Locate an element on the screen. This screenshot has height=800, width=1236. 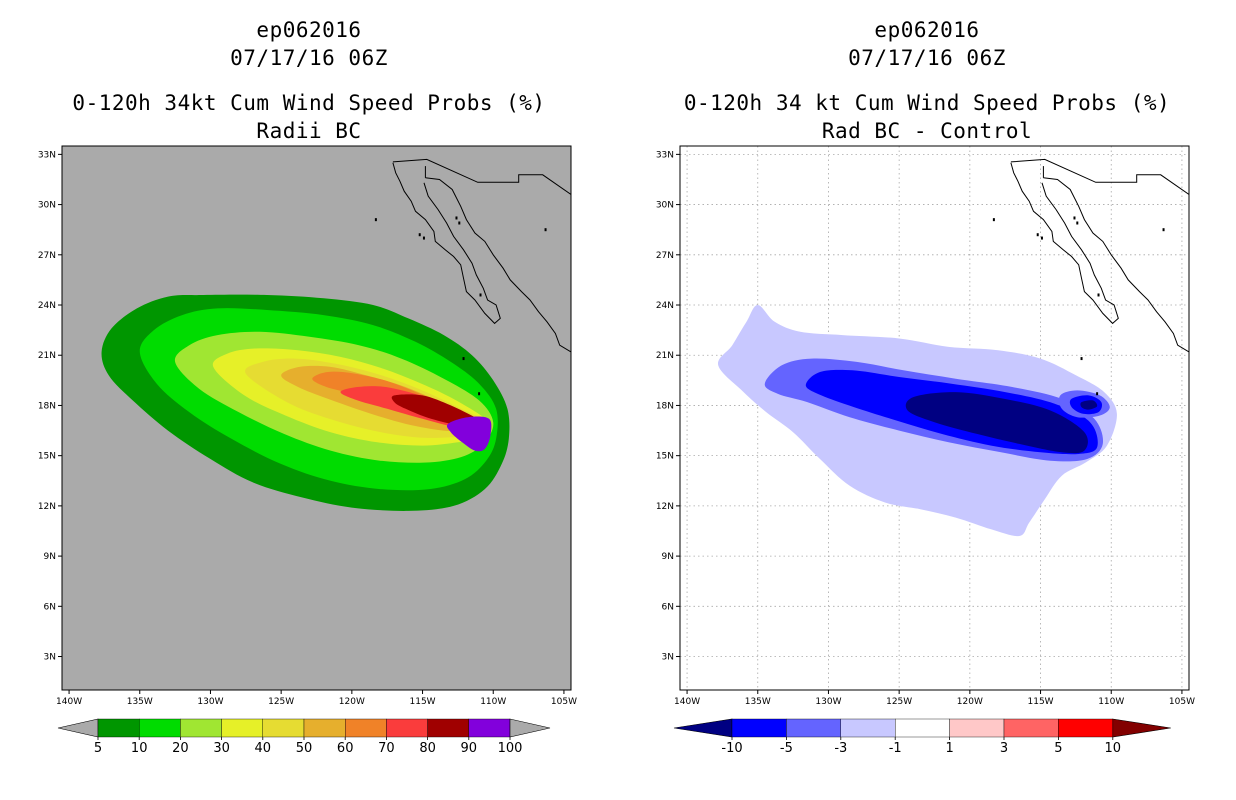
colorbar-label: 60 is located at coordinates (345, 748).